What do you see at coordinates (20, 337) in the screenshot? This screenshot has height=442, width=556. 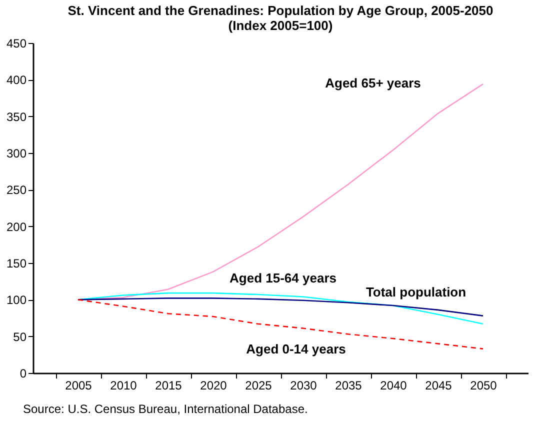 I see `y-tick-label: 50` at bounding box center [20, 337].